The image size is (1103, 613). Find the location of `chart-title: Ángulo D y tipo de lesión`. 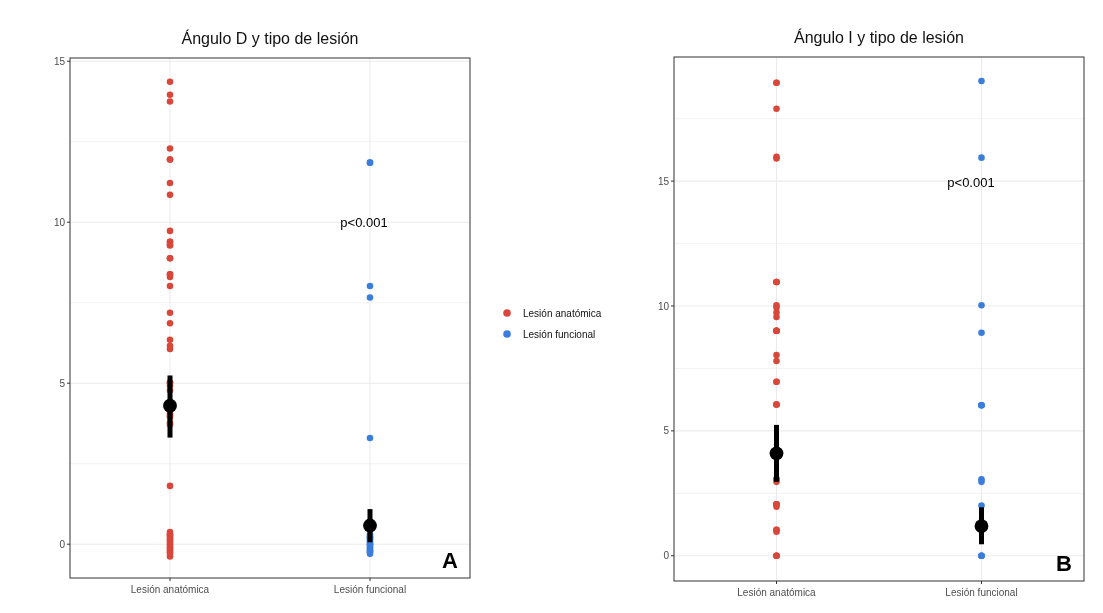

chart-title: Ángulo D y tipo de lesión is located at coordinates (270, 38).